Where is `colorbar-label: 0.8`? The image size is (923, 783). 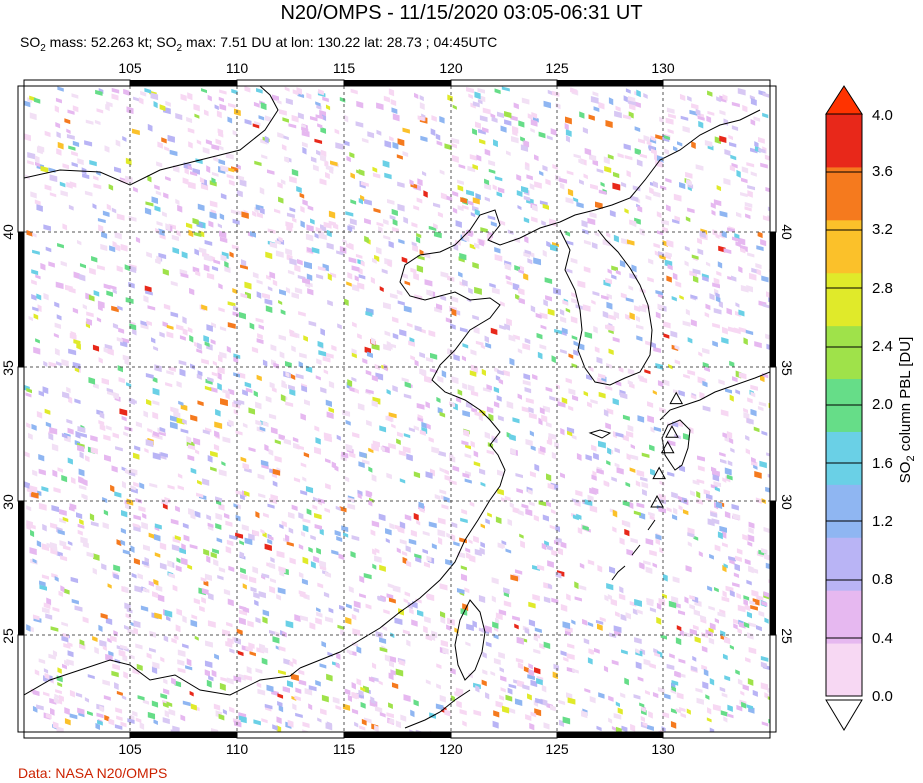 colorbar-label: 0.8 is located at coordinates (882, 579).